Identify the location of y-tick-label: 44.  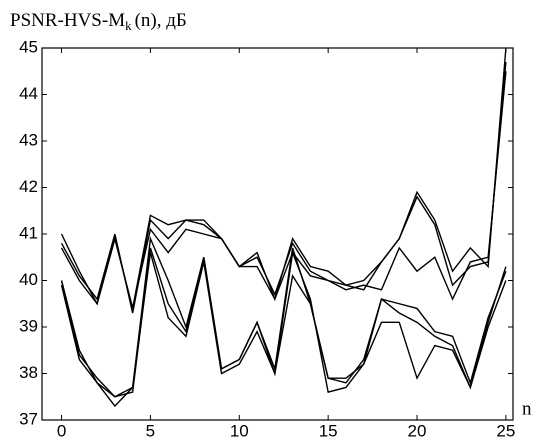
(28, 93).